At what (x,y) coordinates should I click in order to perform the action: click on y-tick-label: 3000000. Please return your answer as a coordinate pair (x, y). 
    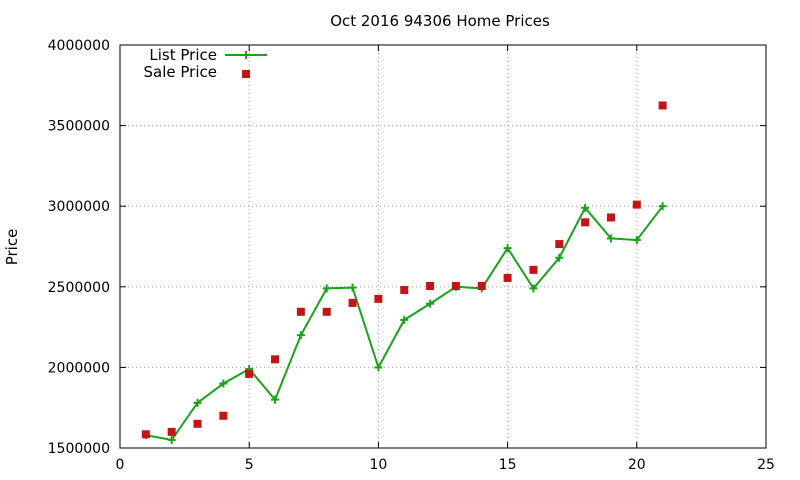
    Looking at the image, I should click on (79, 207).